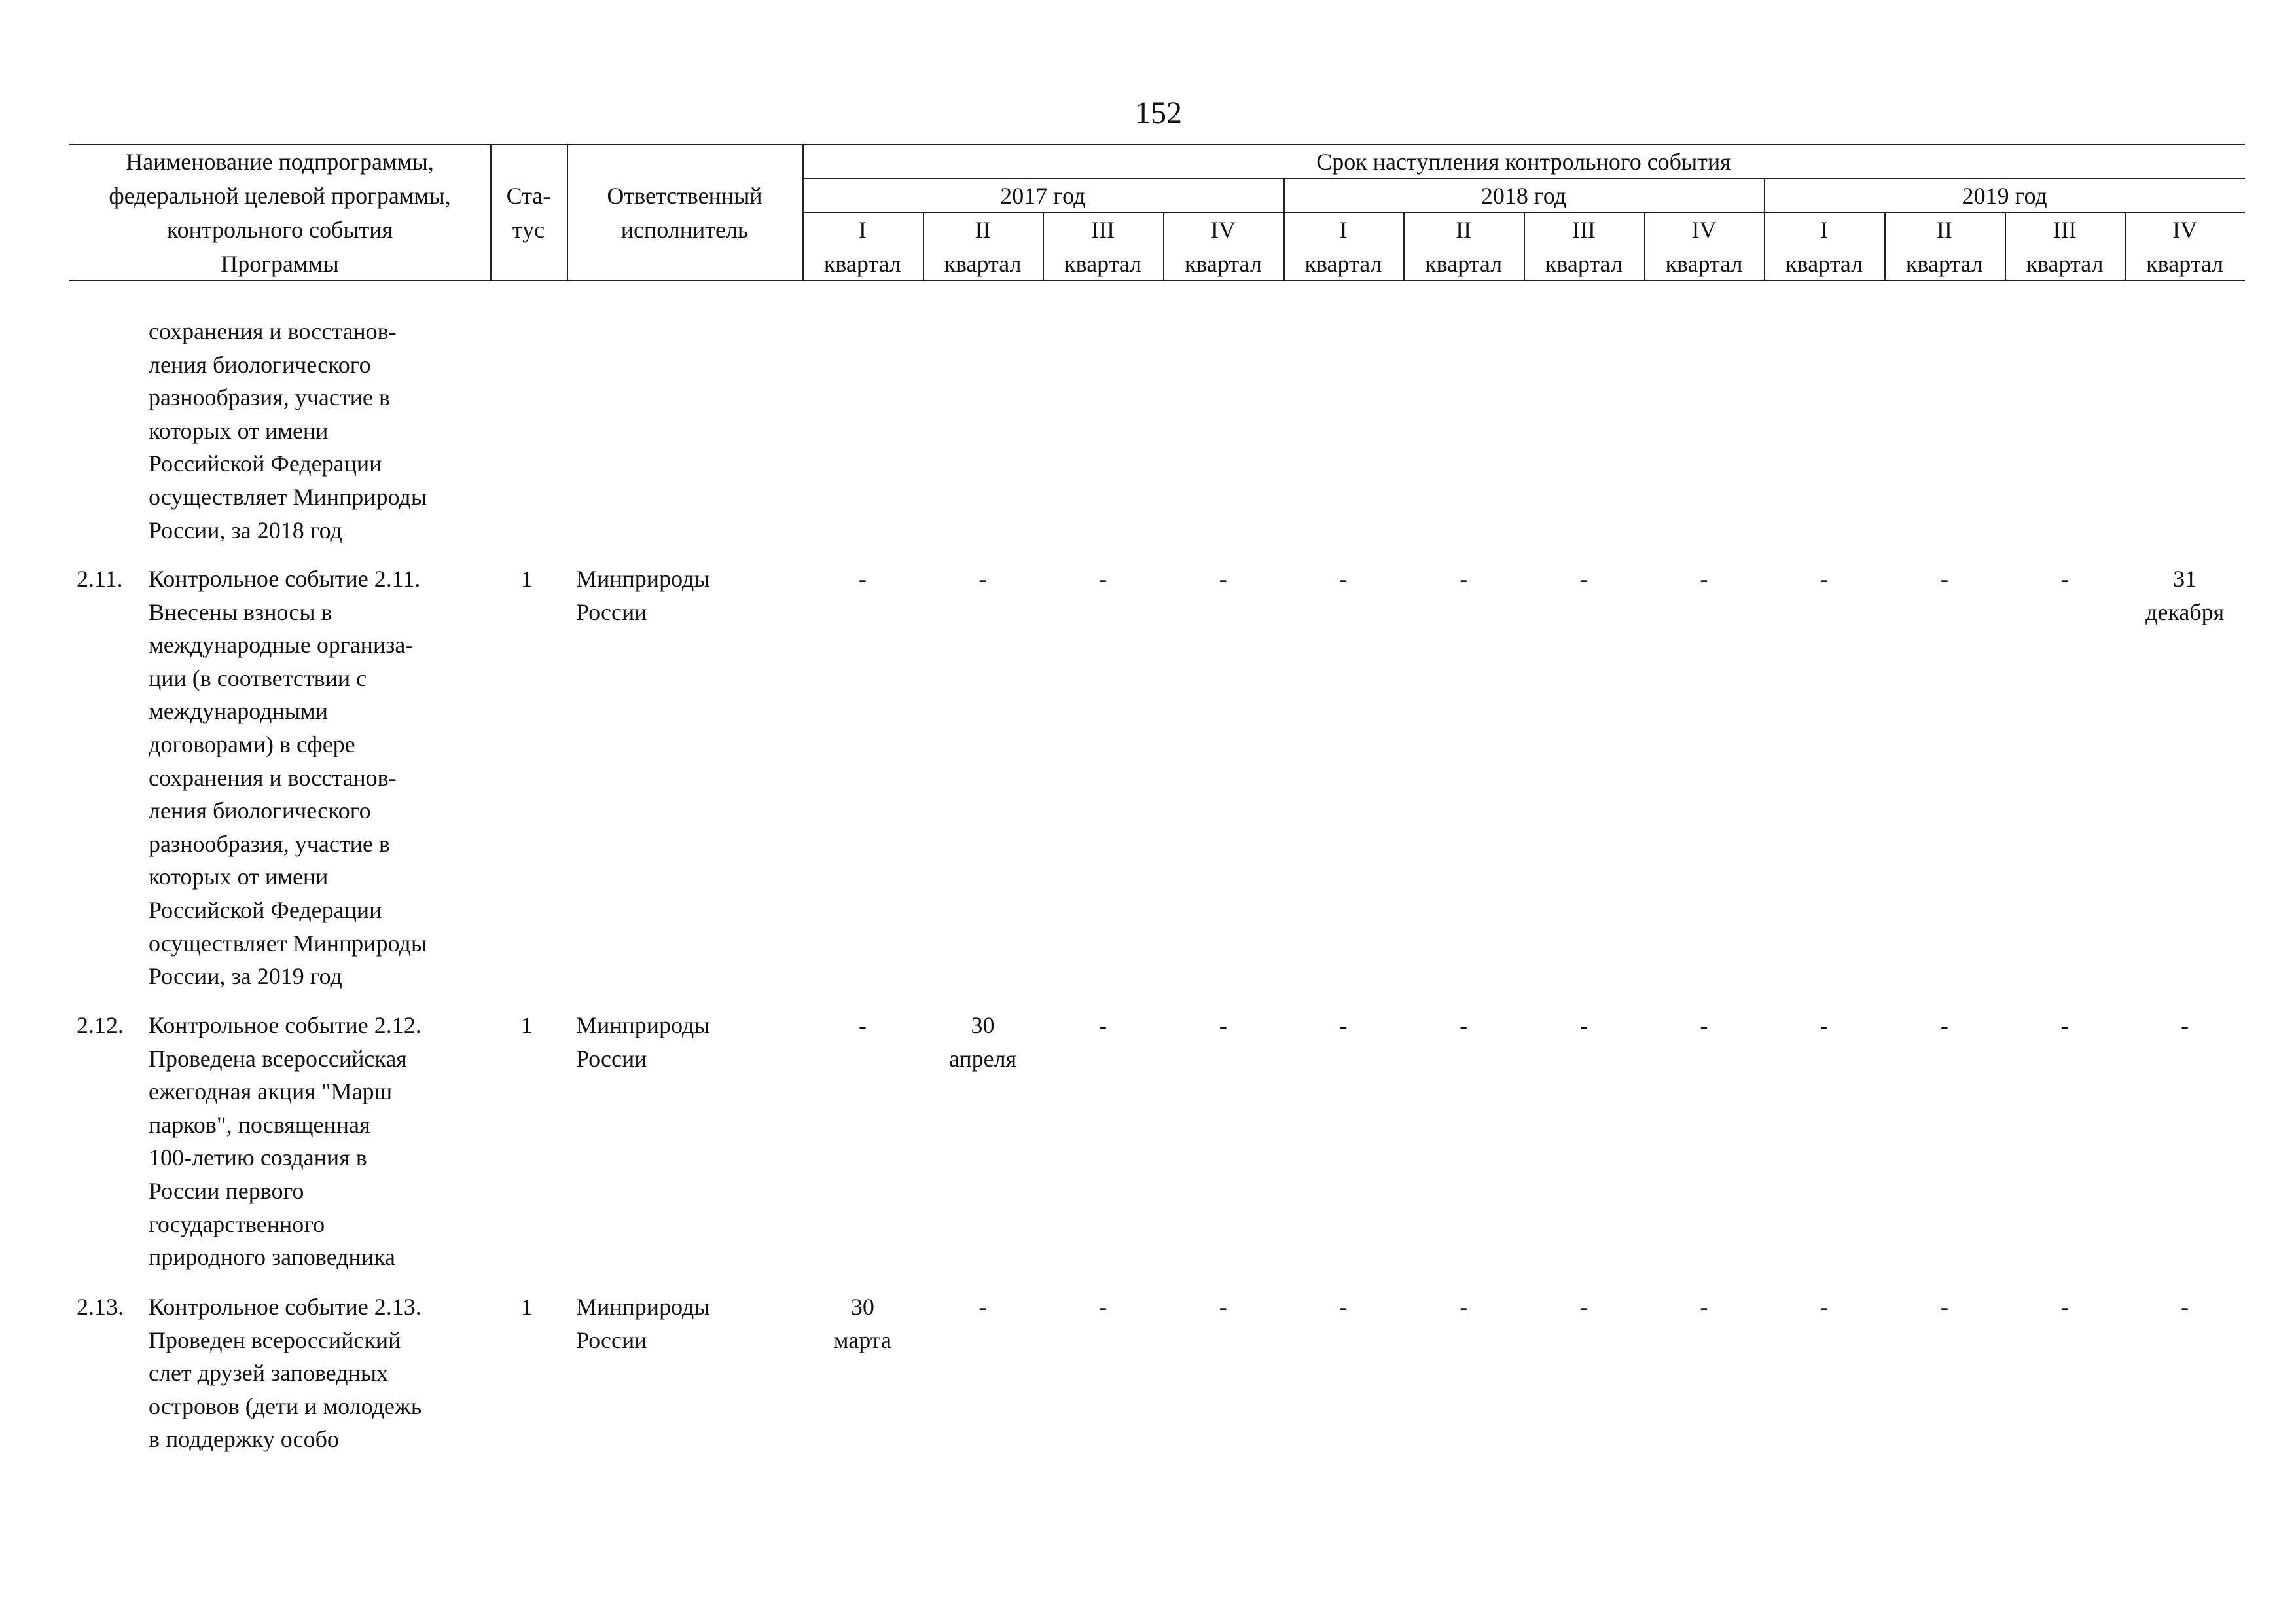  What do you see at coordinates (862, 1307) in the screenshot?
I see `row-quarter: 30` at bounding box center [862, 1307].